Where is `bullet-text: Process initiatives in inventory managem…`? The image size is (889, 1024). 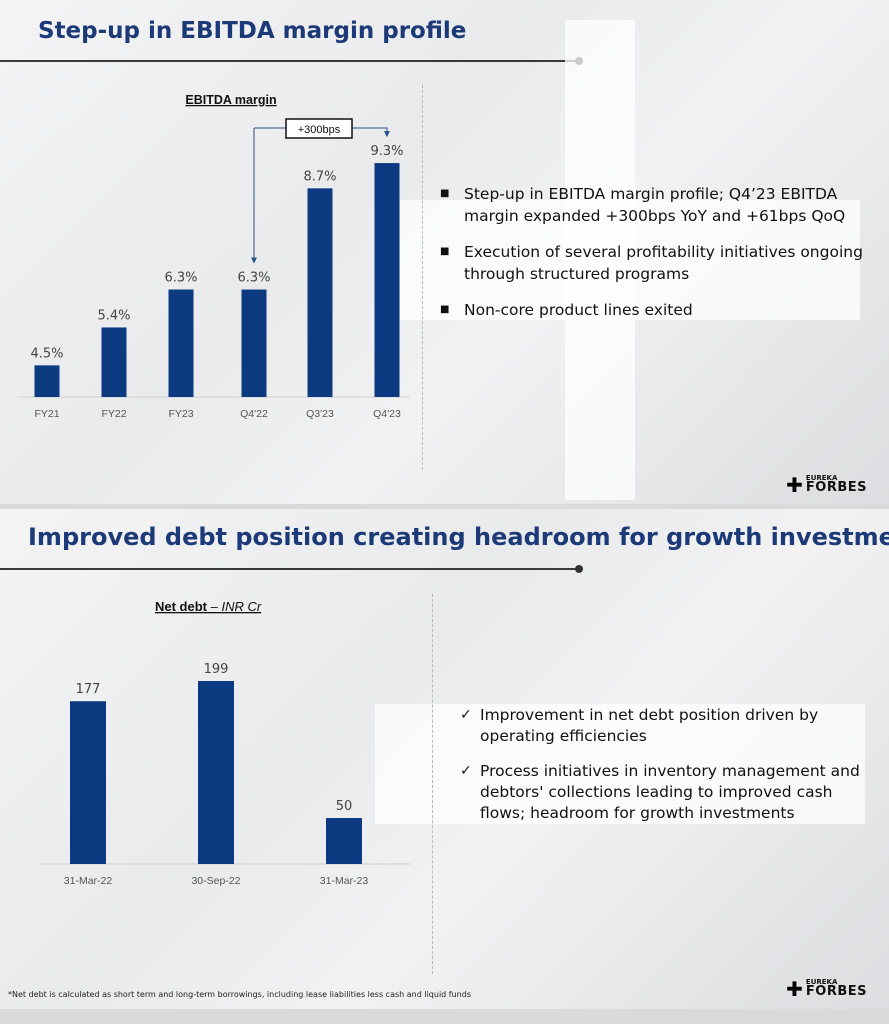 bullet-text: Process initiatives in inventory managem… is located at coordinates (670, 792).